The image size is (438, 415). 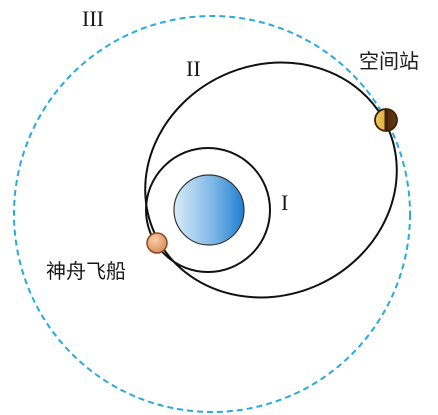 I want to click on orbit-2-label: II, so click(x=193, y=68).